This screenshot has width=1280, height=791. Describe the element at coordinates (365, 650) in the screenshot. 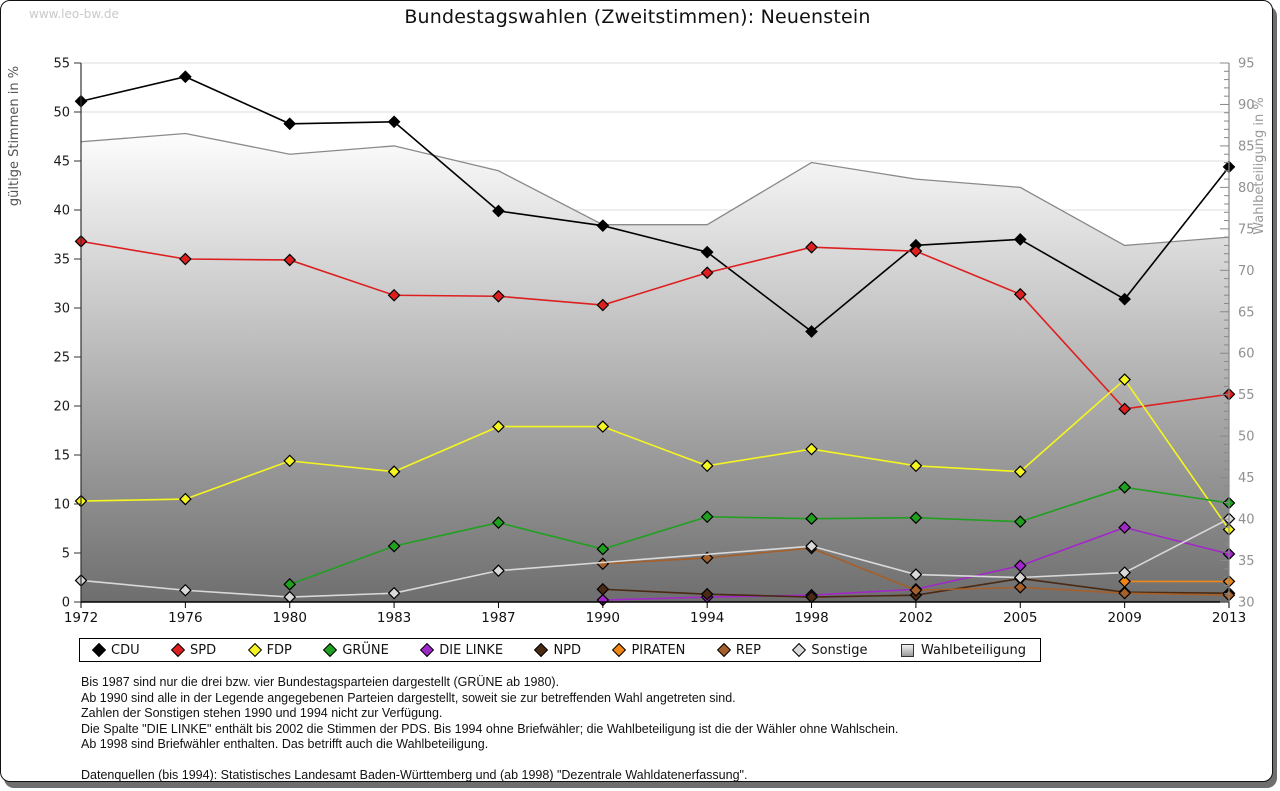

I see `legend-label: GRÜNE` at that location.